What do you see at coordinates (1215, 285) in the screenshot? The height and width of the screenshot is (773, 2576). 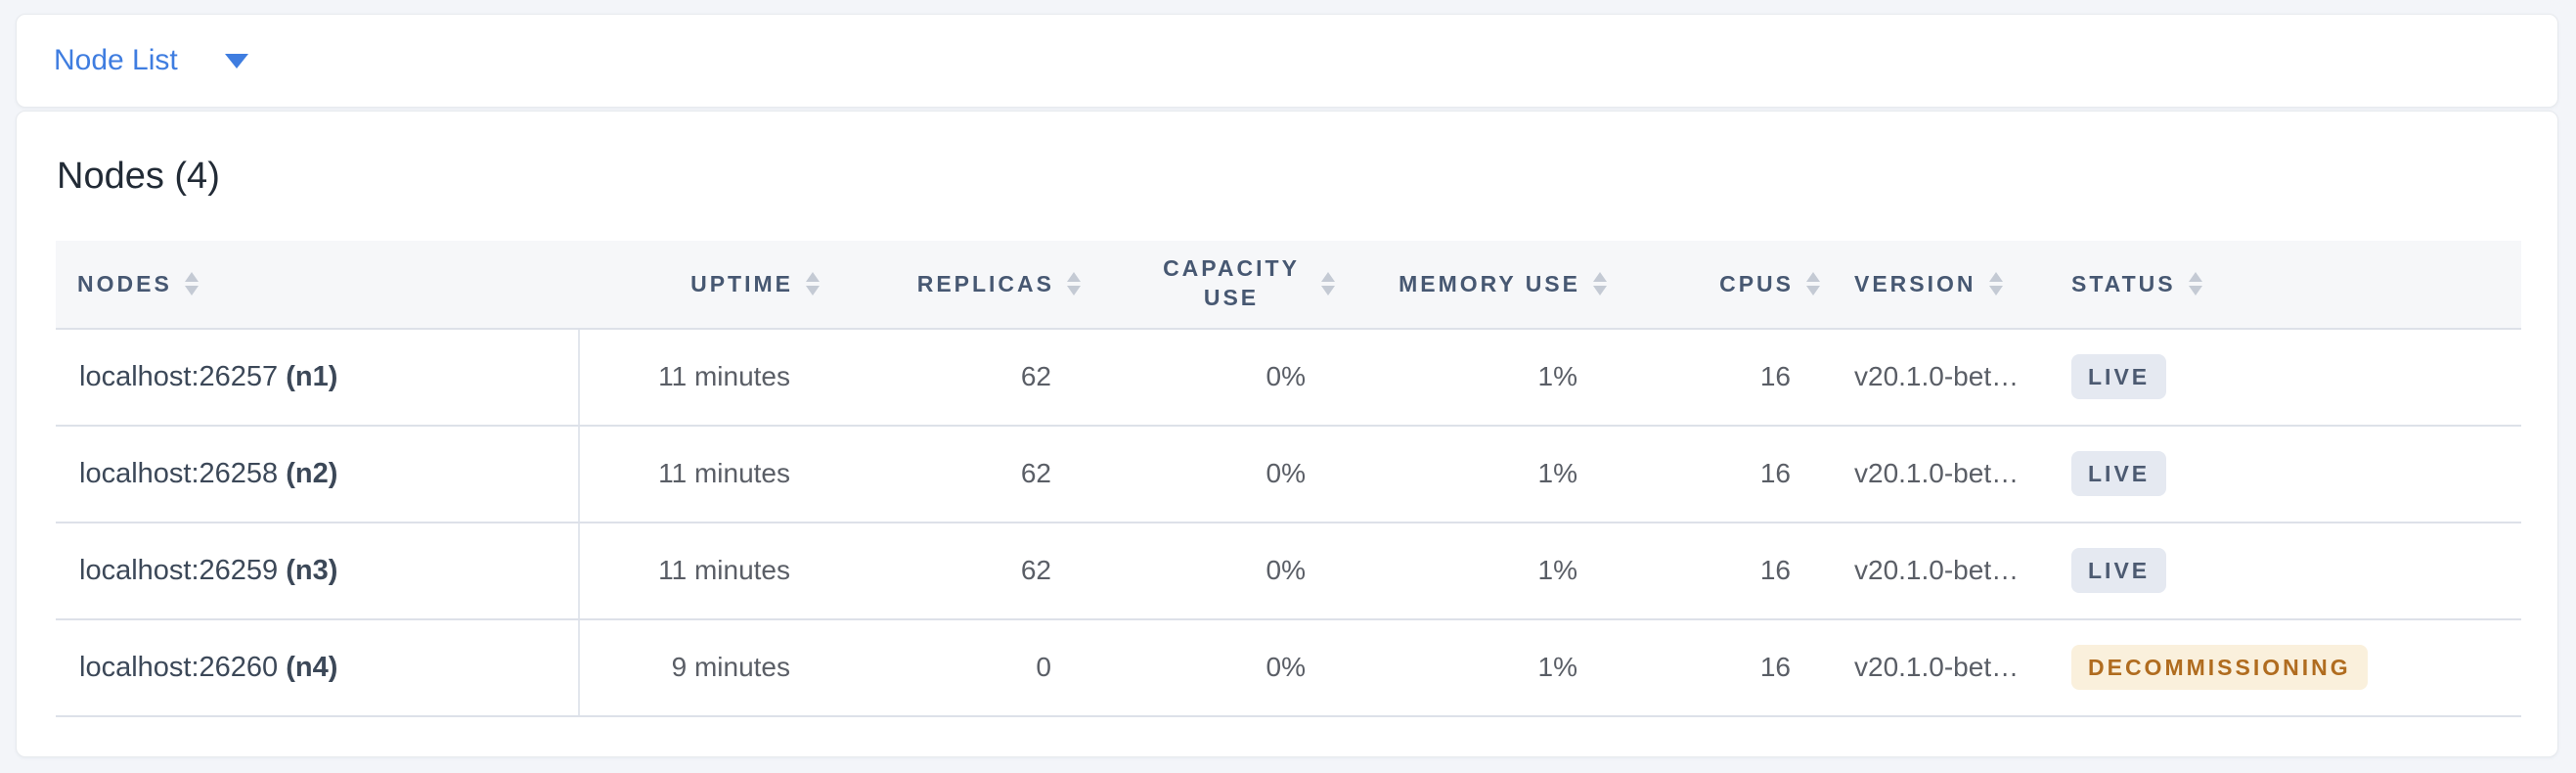 I see `column-header-capacity-use: CAPACITY USE` at bounding box center [1215, 285].